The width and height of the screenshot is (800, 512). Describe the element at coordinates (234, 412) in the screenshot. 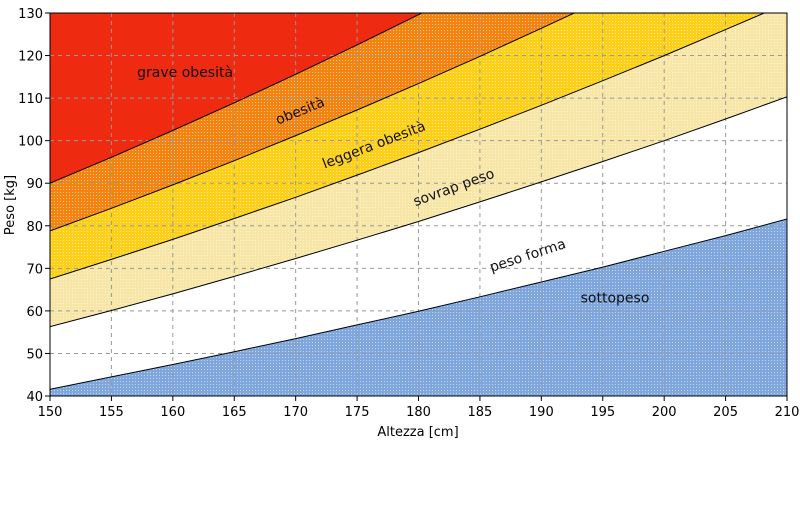

I see `x-tick-label: 165` at that location.